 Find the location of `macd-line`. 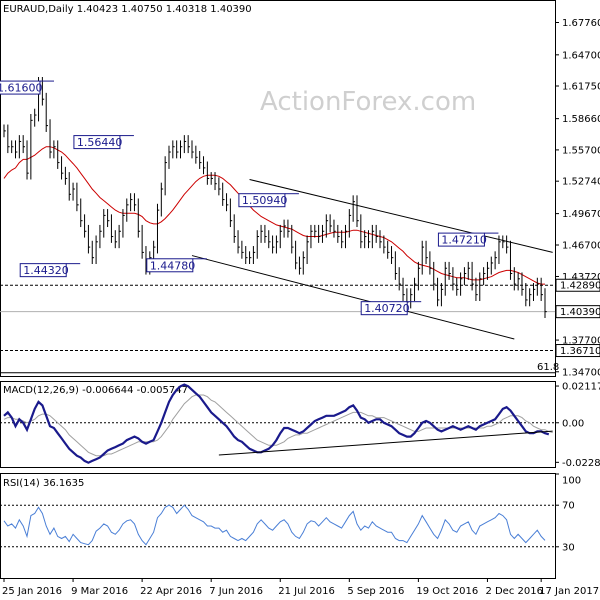

macd-line is located at coordinates (276, 423).